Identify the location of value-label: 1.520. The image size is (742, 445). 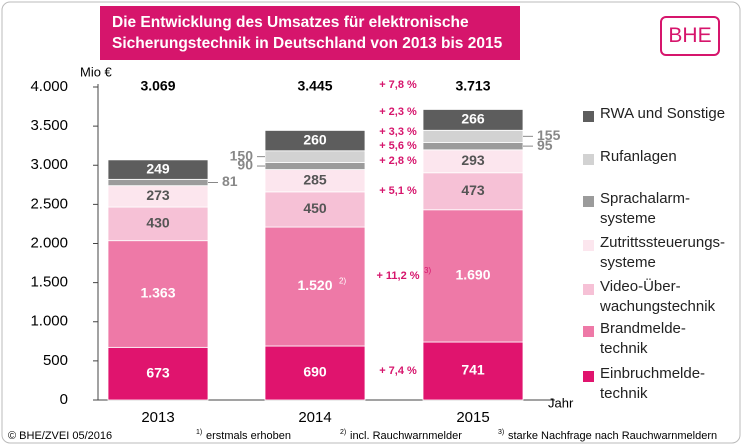
(314, 285).